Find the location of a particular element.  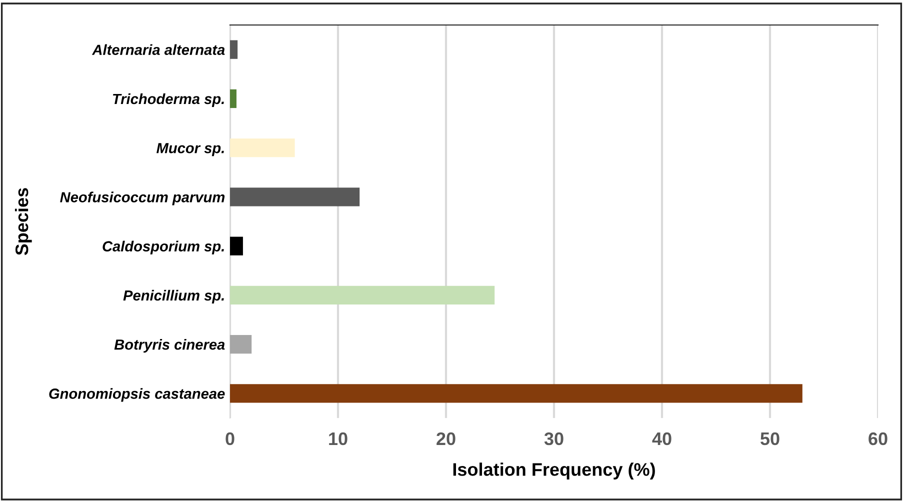

x-tick-label: 50 is located at coordinates (770, 439).